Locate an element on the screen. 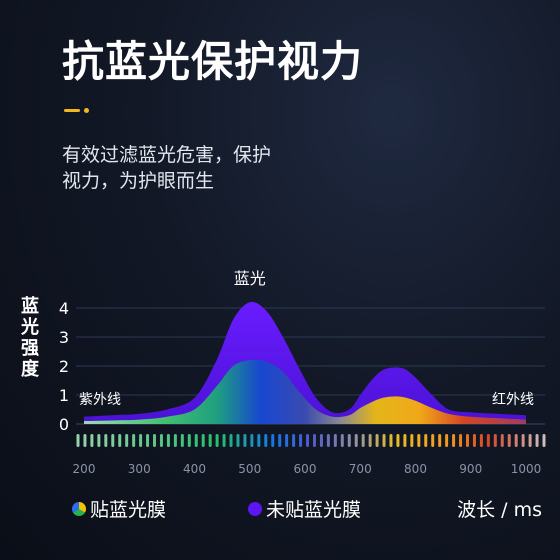 The width and height of the screenshot is (560, 560). annotation-blue-light: 蓝光 is located at coordinates (250, 278).